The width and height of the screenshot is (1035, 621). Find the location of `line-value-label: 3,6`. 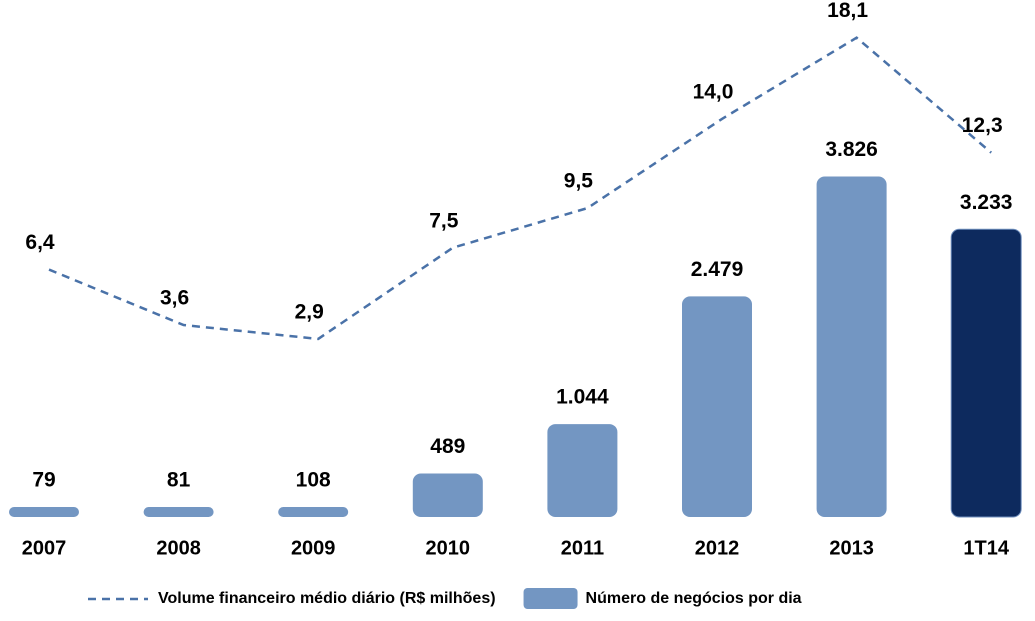

line-value-label: 3,6 is located at coordinates (174, 298).